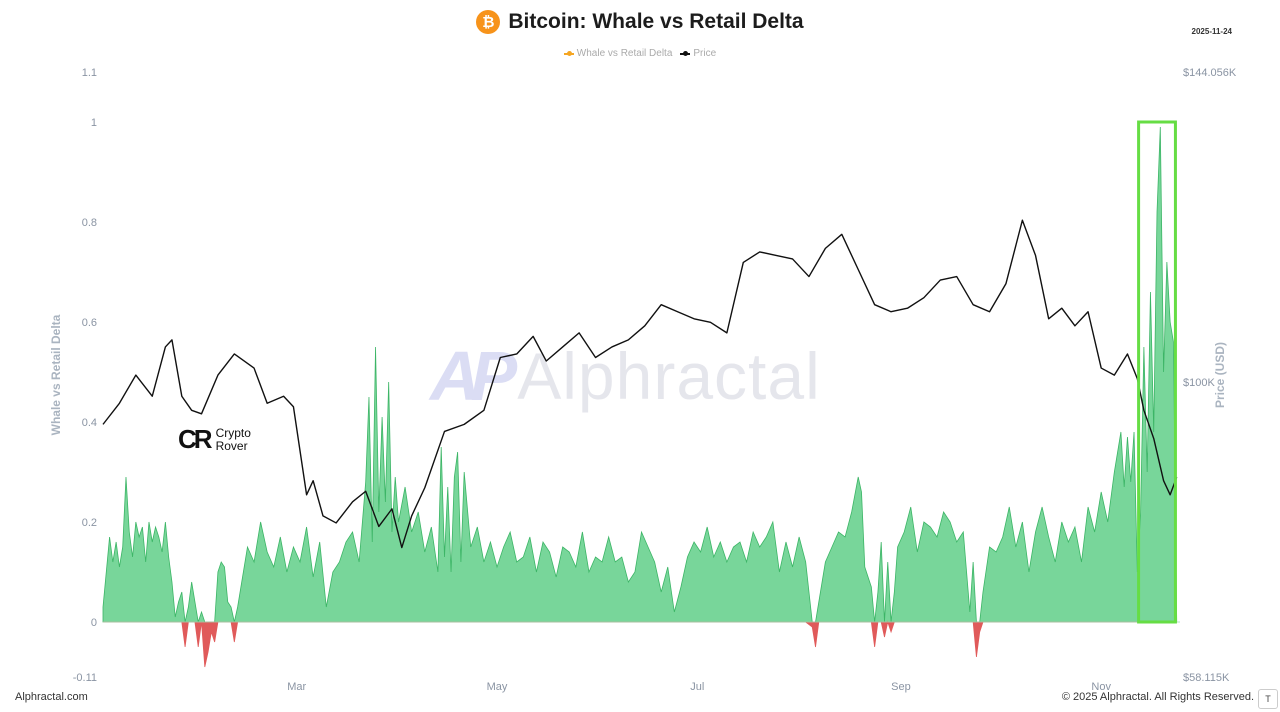  Describe the element at coordinates (51, 697) in the screenshot. I see `footer-site-link: Alphractal.com` at that location.